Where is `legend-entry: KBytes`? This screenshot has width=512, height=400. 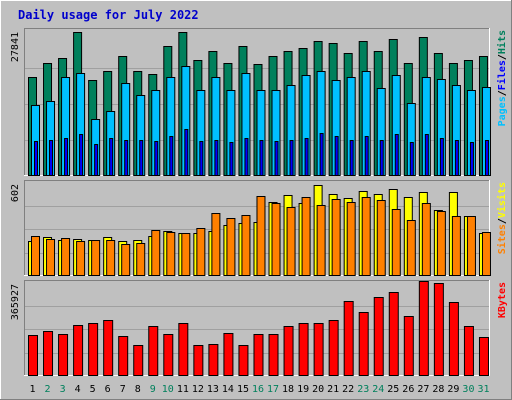 legend-entry: KBytes is located at coordinates (502, 300).